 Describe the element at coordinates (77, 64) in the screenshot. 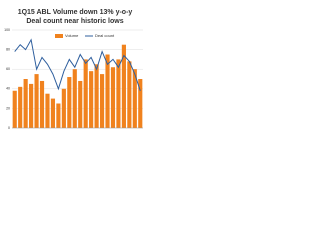

I see `line-series` at that location.